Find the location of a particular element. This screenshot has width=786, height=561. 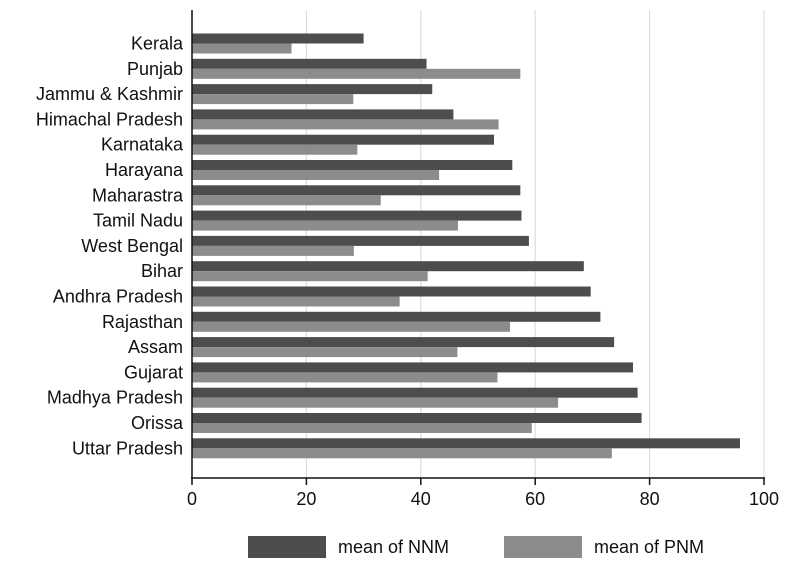

category-label: Kerala is located at coordinates (157, 44).